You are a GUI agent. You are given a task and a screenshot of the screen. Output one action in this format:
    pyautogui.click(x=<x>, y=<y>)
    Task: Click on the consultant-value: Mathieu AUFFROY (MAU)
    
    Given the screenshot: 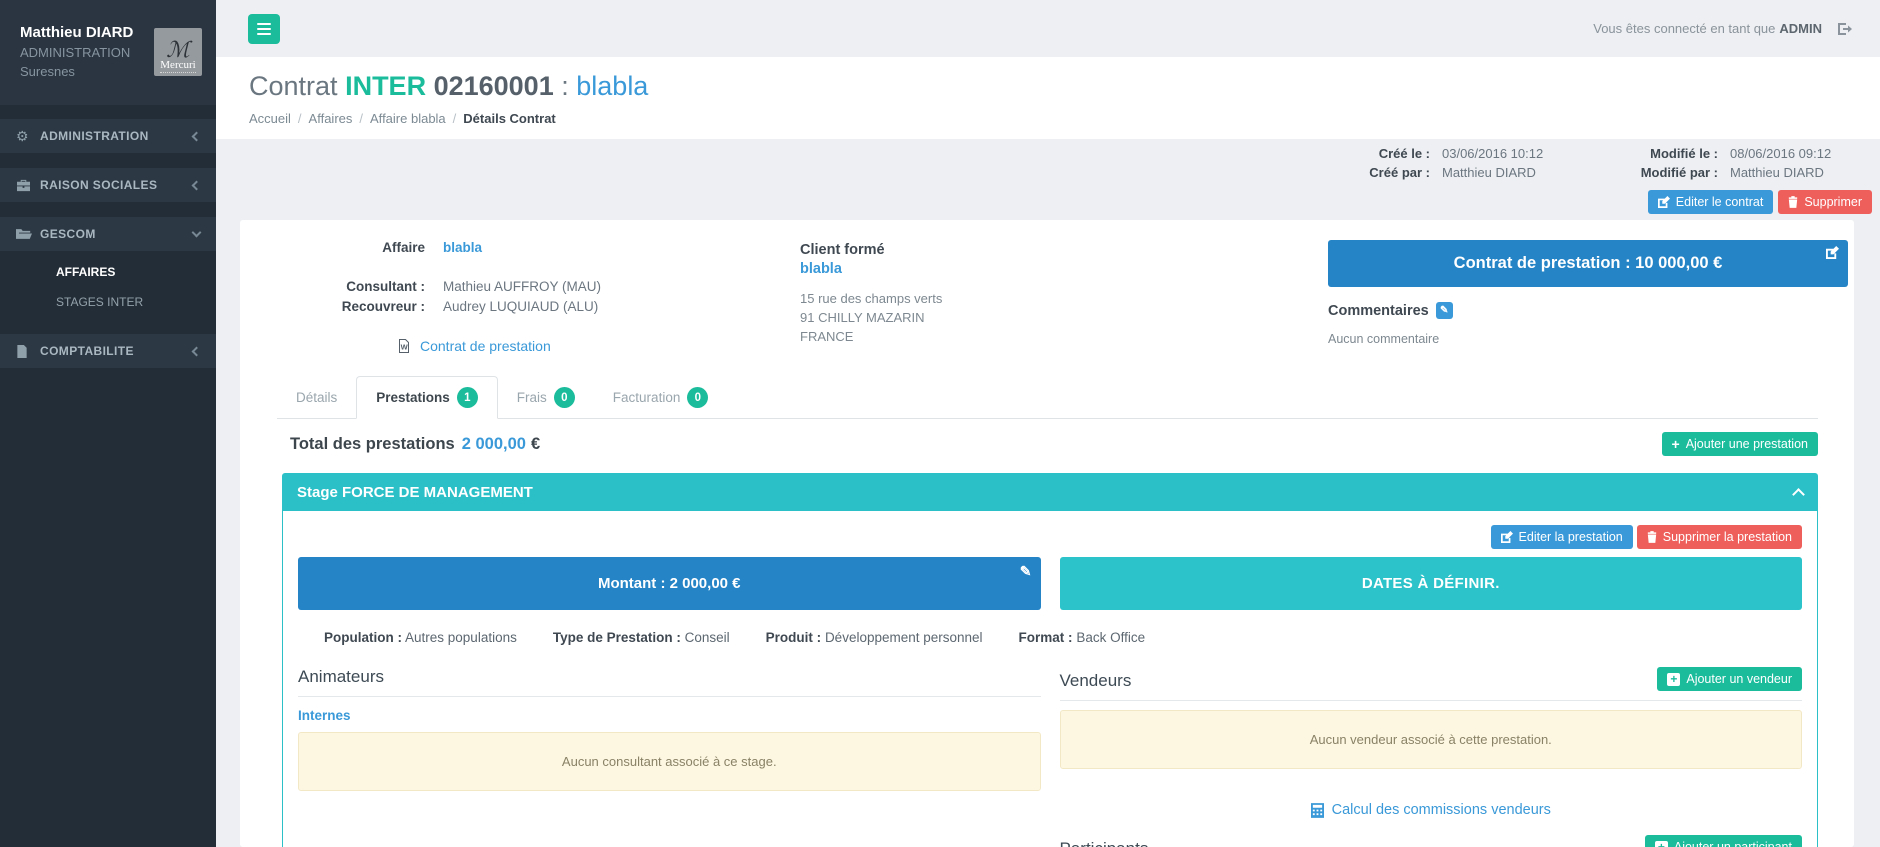 What is the action you would take?
    pyautogui.click(x=522, y=286)
    